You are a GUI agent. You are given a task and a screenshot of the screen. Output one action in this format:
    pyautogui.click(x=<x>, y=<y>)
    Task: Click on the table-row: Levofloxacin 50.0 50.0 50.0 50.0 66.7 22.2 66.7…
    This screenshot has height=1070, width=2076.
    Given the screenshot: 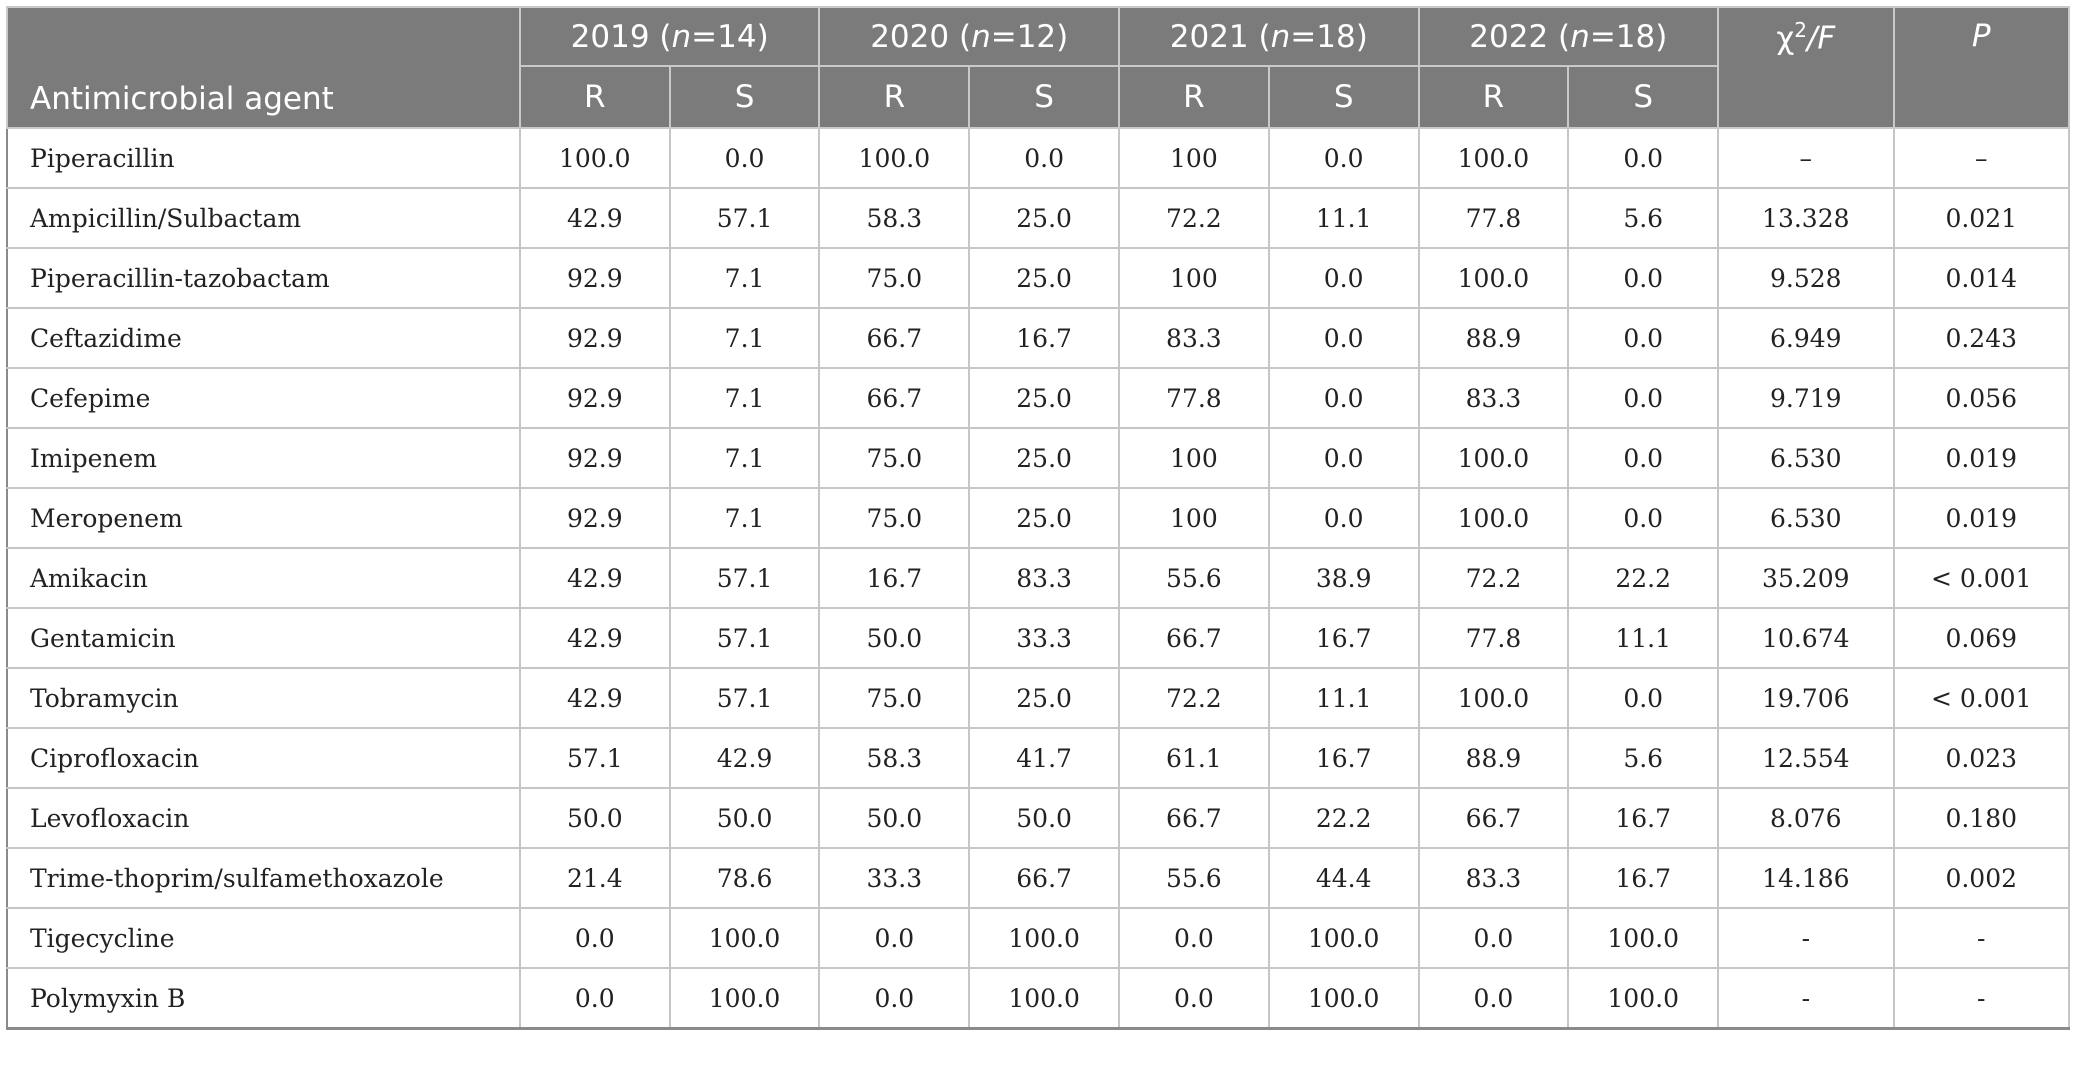 What is the action you would take?
    pyautogui.click(x=1038, y=818)
    